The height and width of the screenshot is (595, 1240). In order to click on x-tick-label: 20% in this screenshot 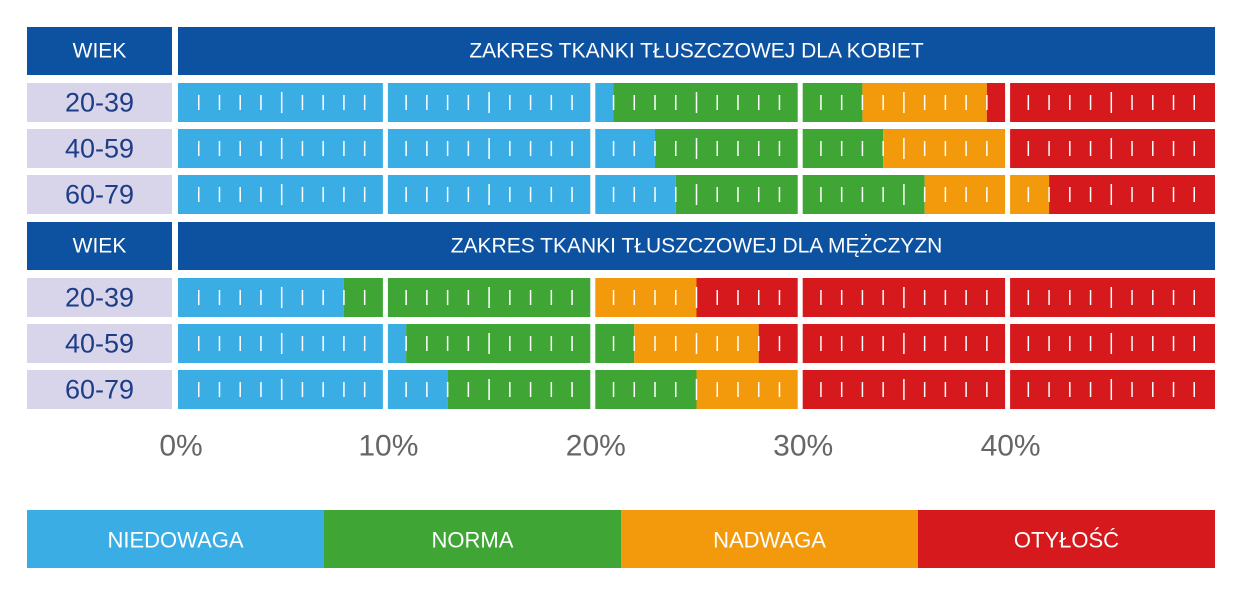, I will do `click(596, 446)`.